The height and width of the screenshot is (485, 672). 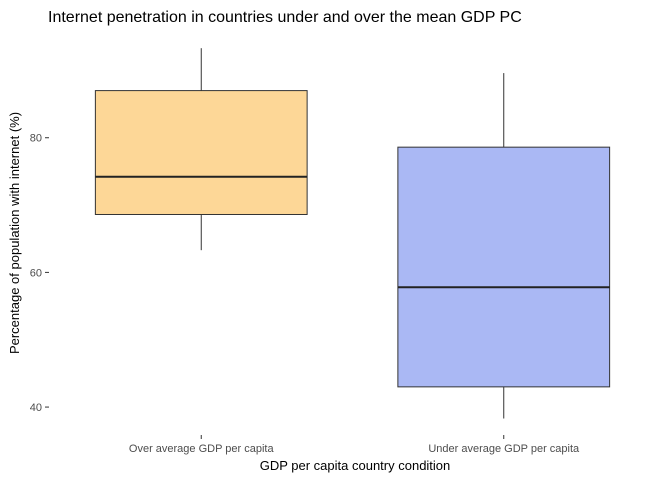 What do you see at coordinates (36, 139) in the screenshot?
I see `y-tick-label: 80` at bounding box center [36, 139].